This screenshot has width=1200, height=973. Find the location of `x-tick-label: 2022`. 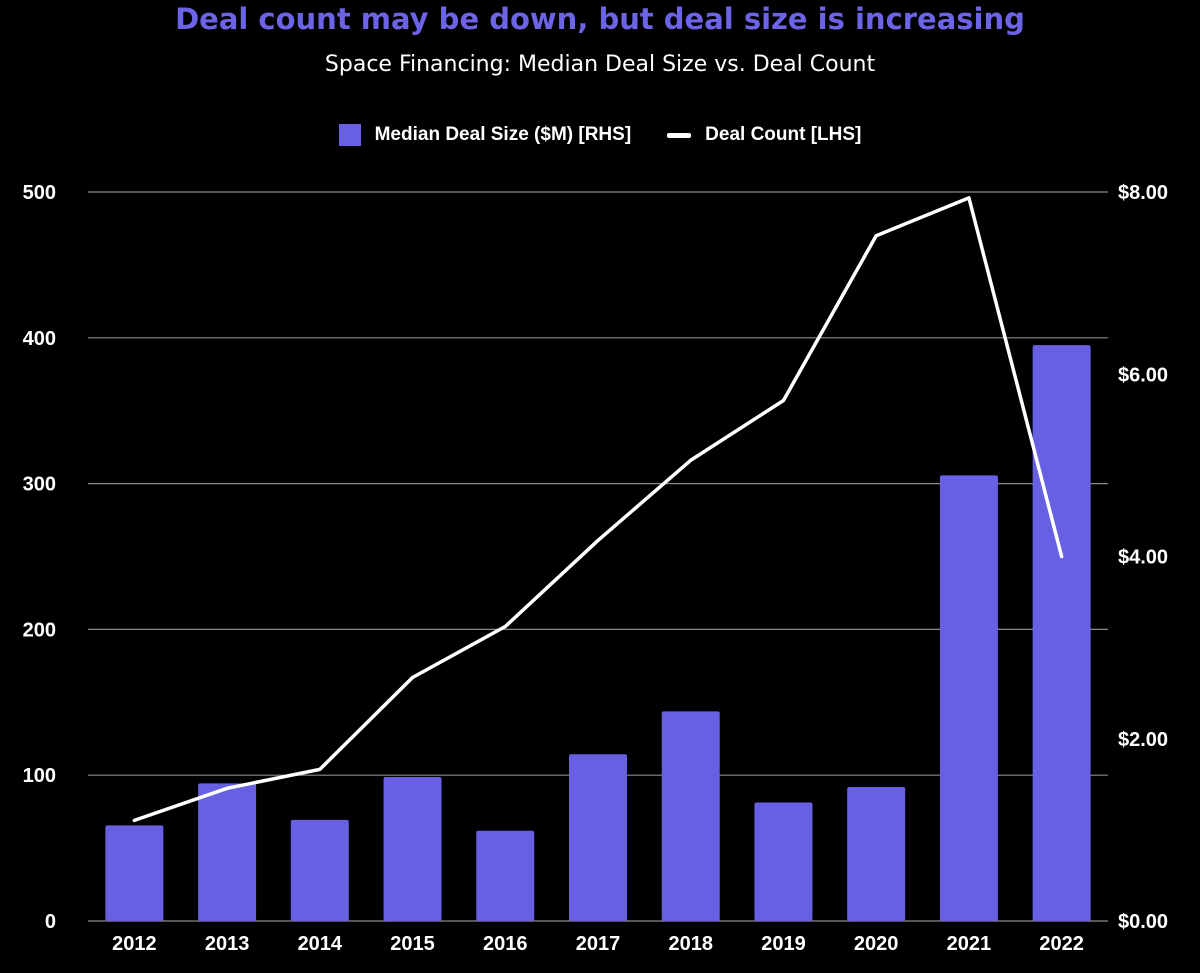

x-tick-label: 2022 is located at coordinates (1061, 944).